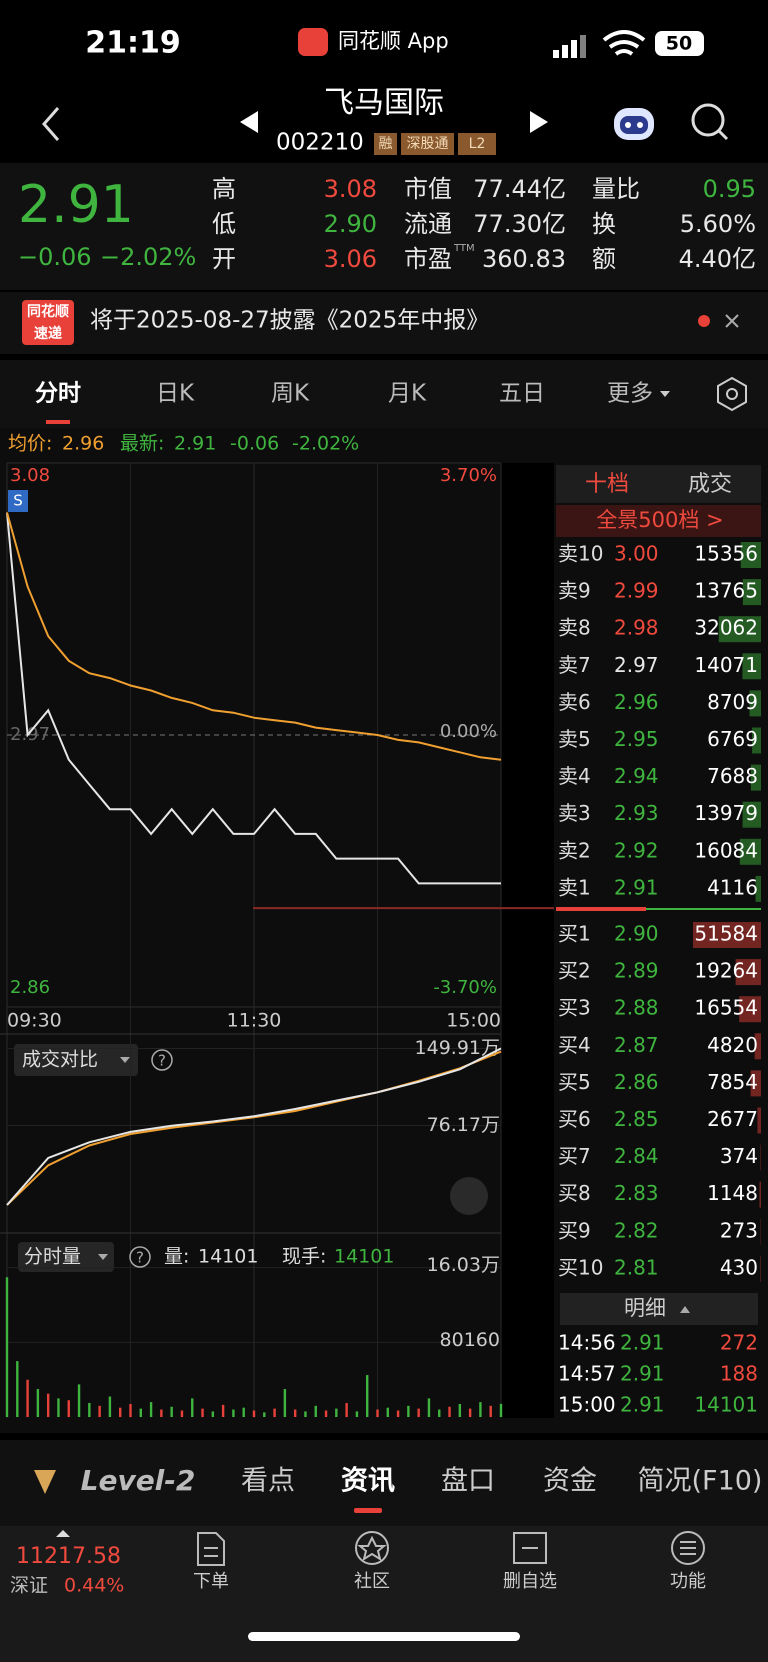 The height and width of the screenshot is (1662, 768). I want to click on book-volume: 7688, so click(732, 776).